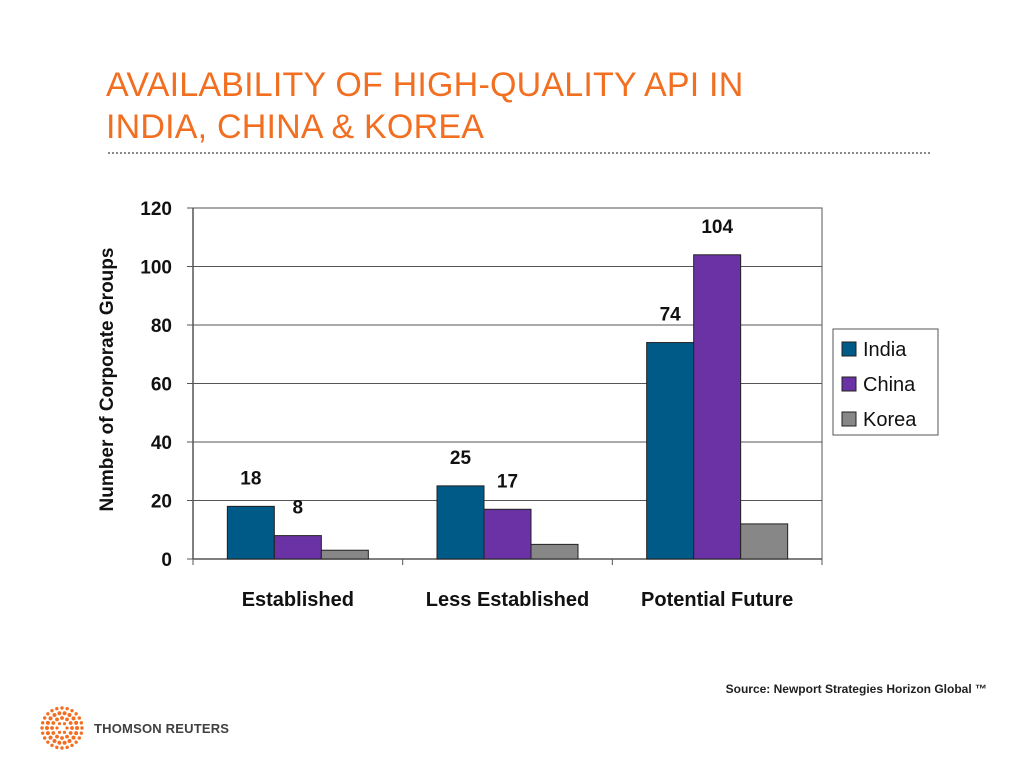 This screenshot has width=1024, height=768. I want to click on y-tick-label: 60, so click(161, 385).